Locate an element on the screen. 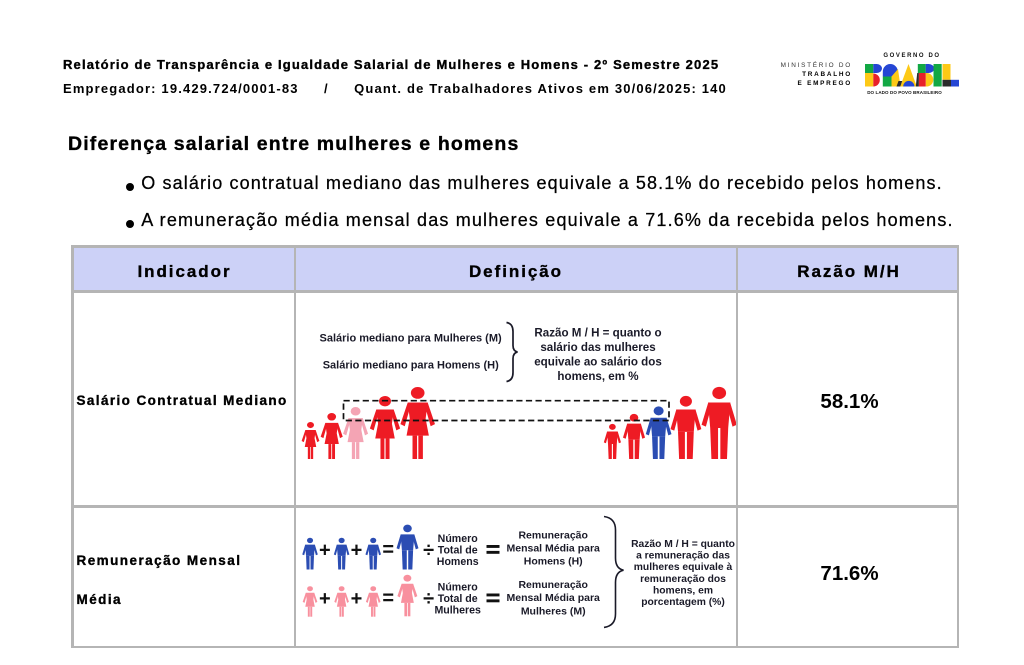 This screenshot has width=1024, height=665. svg-text:Salário mediano para Homens (H: Salário mediano para Homens (H) is located at coordinates (411, 366).